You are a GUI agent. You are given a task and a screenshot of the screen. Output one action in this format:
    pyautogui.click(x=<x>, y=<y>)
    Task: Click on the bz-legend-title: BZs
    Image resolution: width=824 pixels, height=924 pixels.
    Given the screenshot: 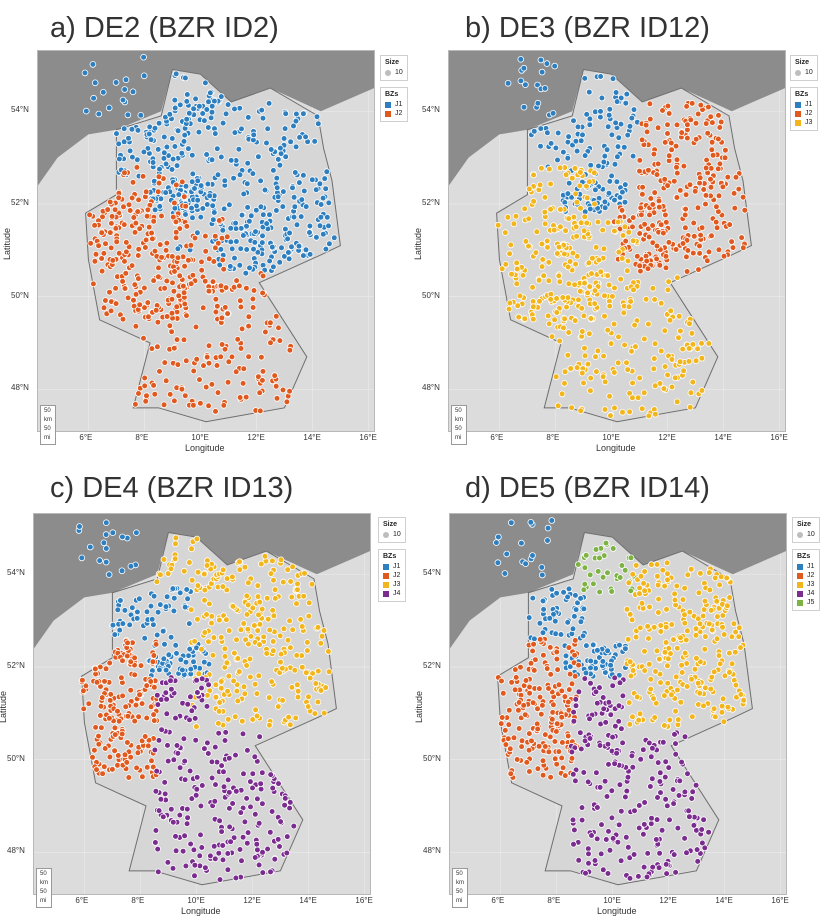 What is the action you would take?
    pyautogui.click(x=390, y=556)
    